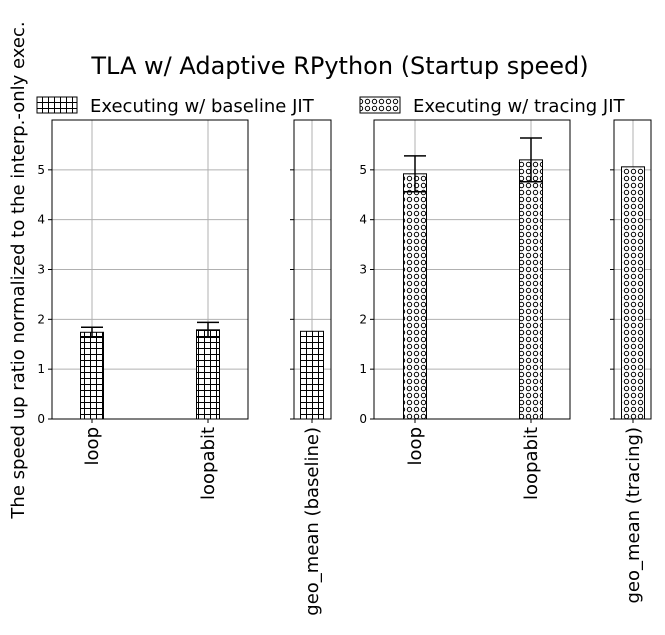 The image size is (665, 635). What do you see at coordinates (633, 515) in the screenshot?
I see `x-tick-label: geo_mean (tracing)` at bounding box center [633, 515].